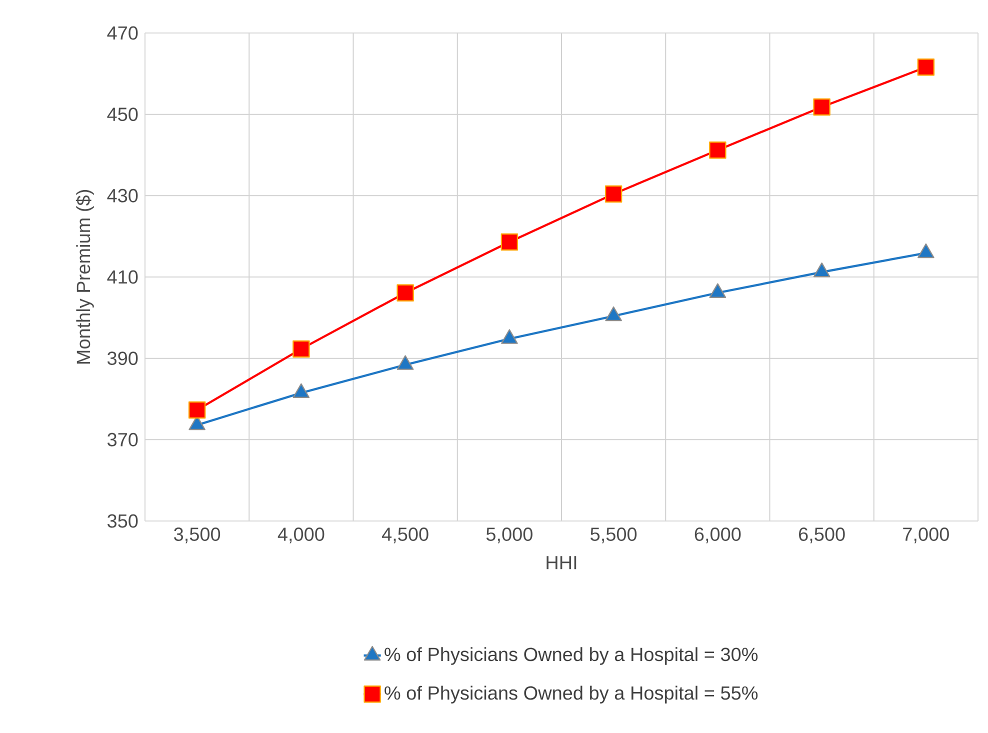 The height and width of the screenshot is (733, 988). I want to click on y-tick-label: 390, so click(122, 359).